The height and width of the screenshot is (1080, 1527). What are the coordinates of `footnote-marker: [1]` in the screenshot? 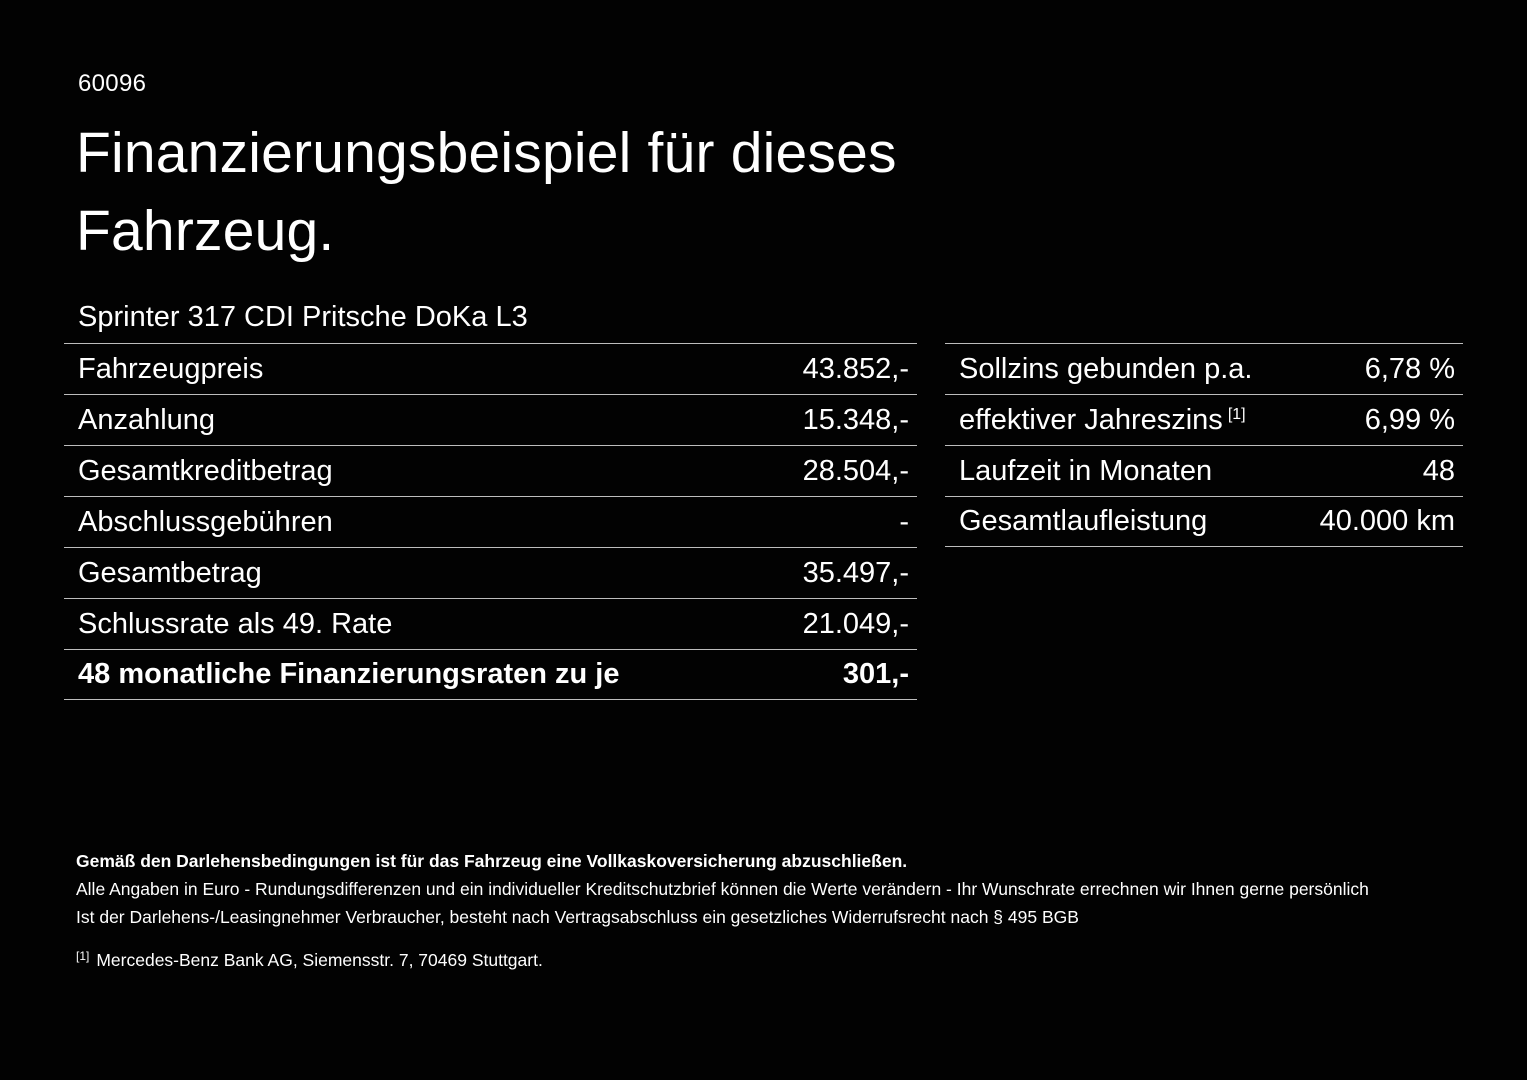 It's located at (83, 956).